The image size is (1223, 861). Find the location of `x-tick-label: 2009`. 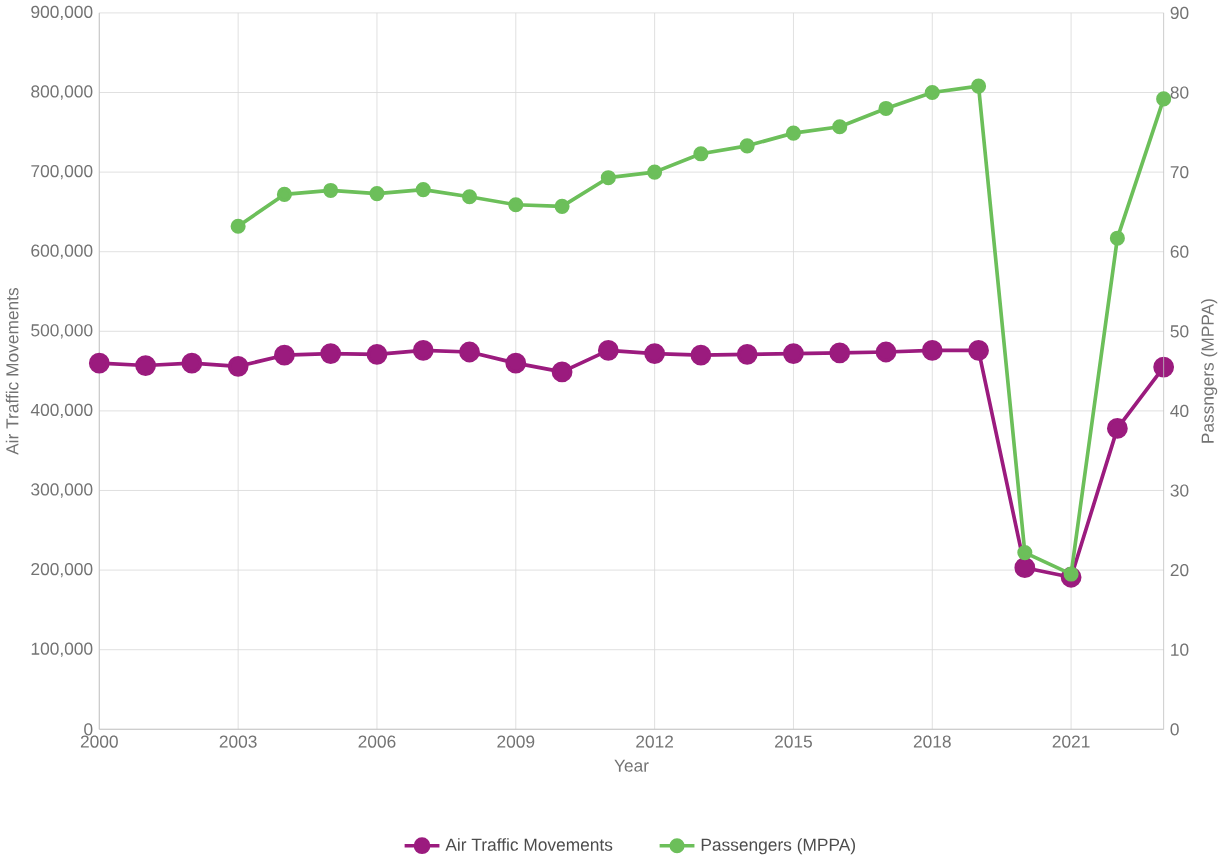

x-tick-label: 2009 is located at coordinates (516, 741).